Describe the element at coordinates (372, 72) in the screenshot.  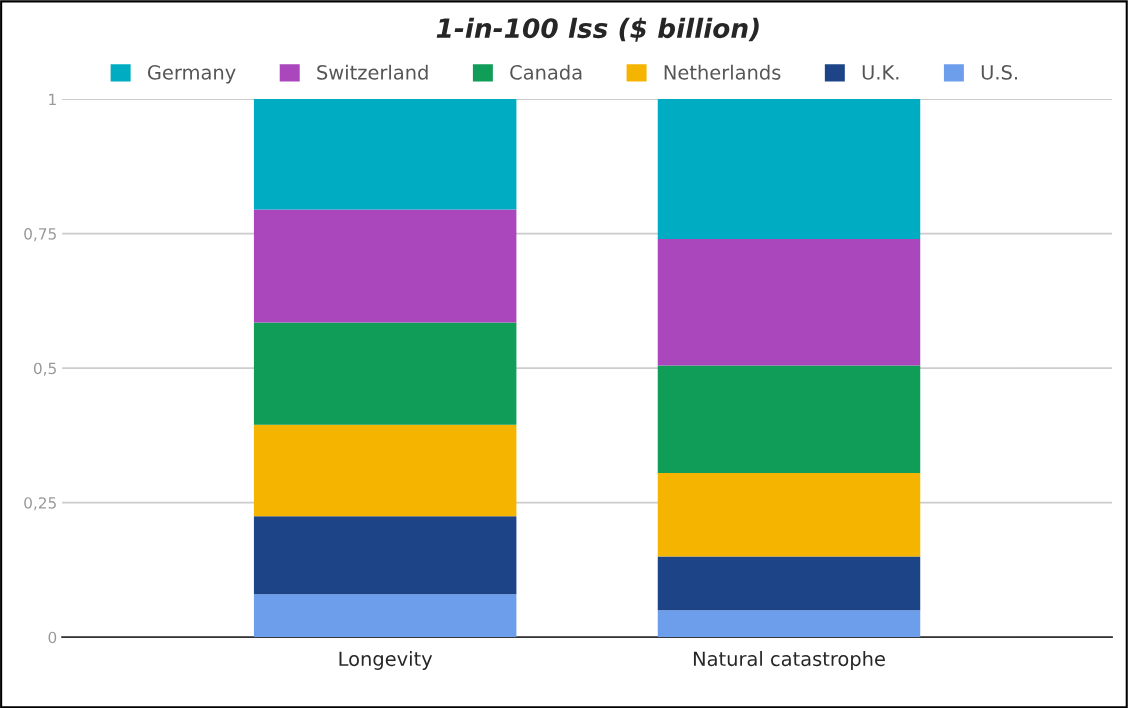
I see `legend-label: Switzerland` at that location.